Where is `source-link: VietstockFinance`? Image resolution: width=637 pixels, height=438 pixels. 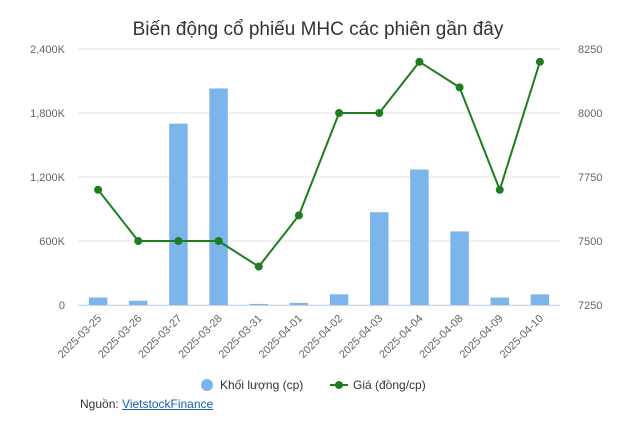
source-link: VietstockFinance is located at coordinates (168, 404).